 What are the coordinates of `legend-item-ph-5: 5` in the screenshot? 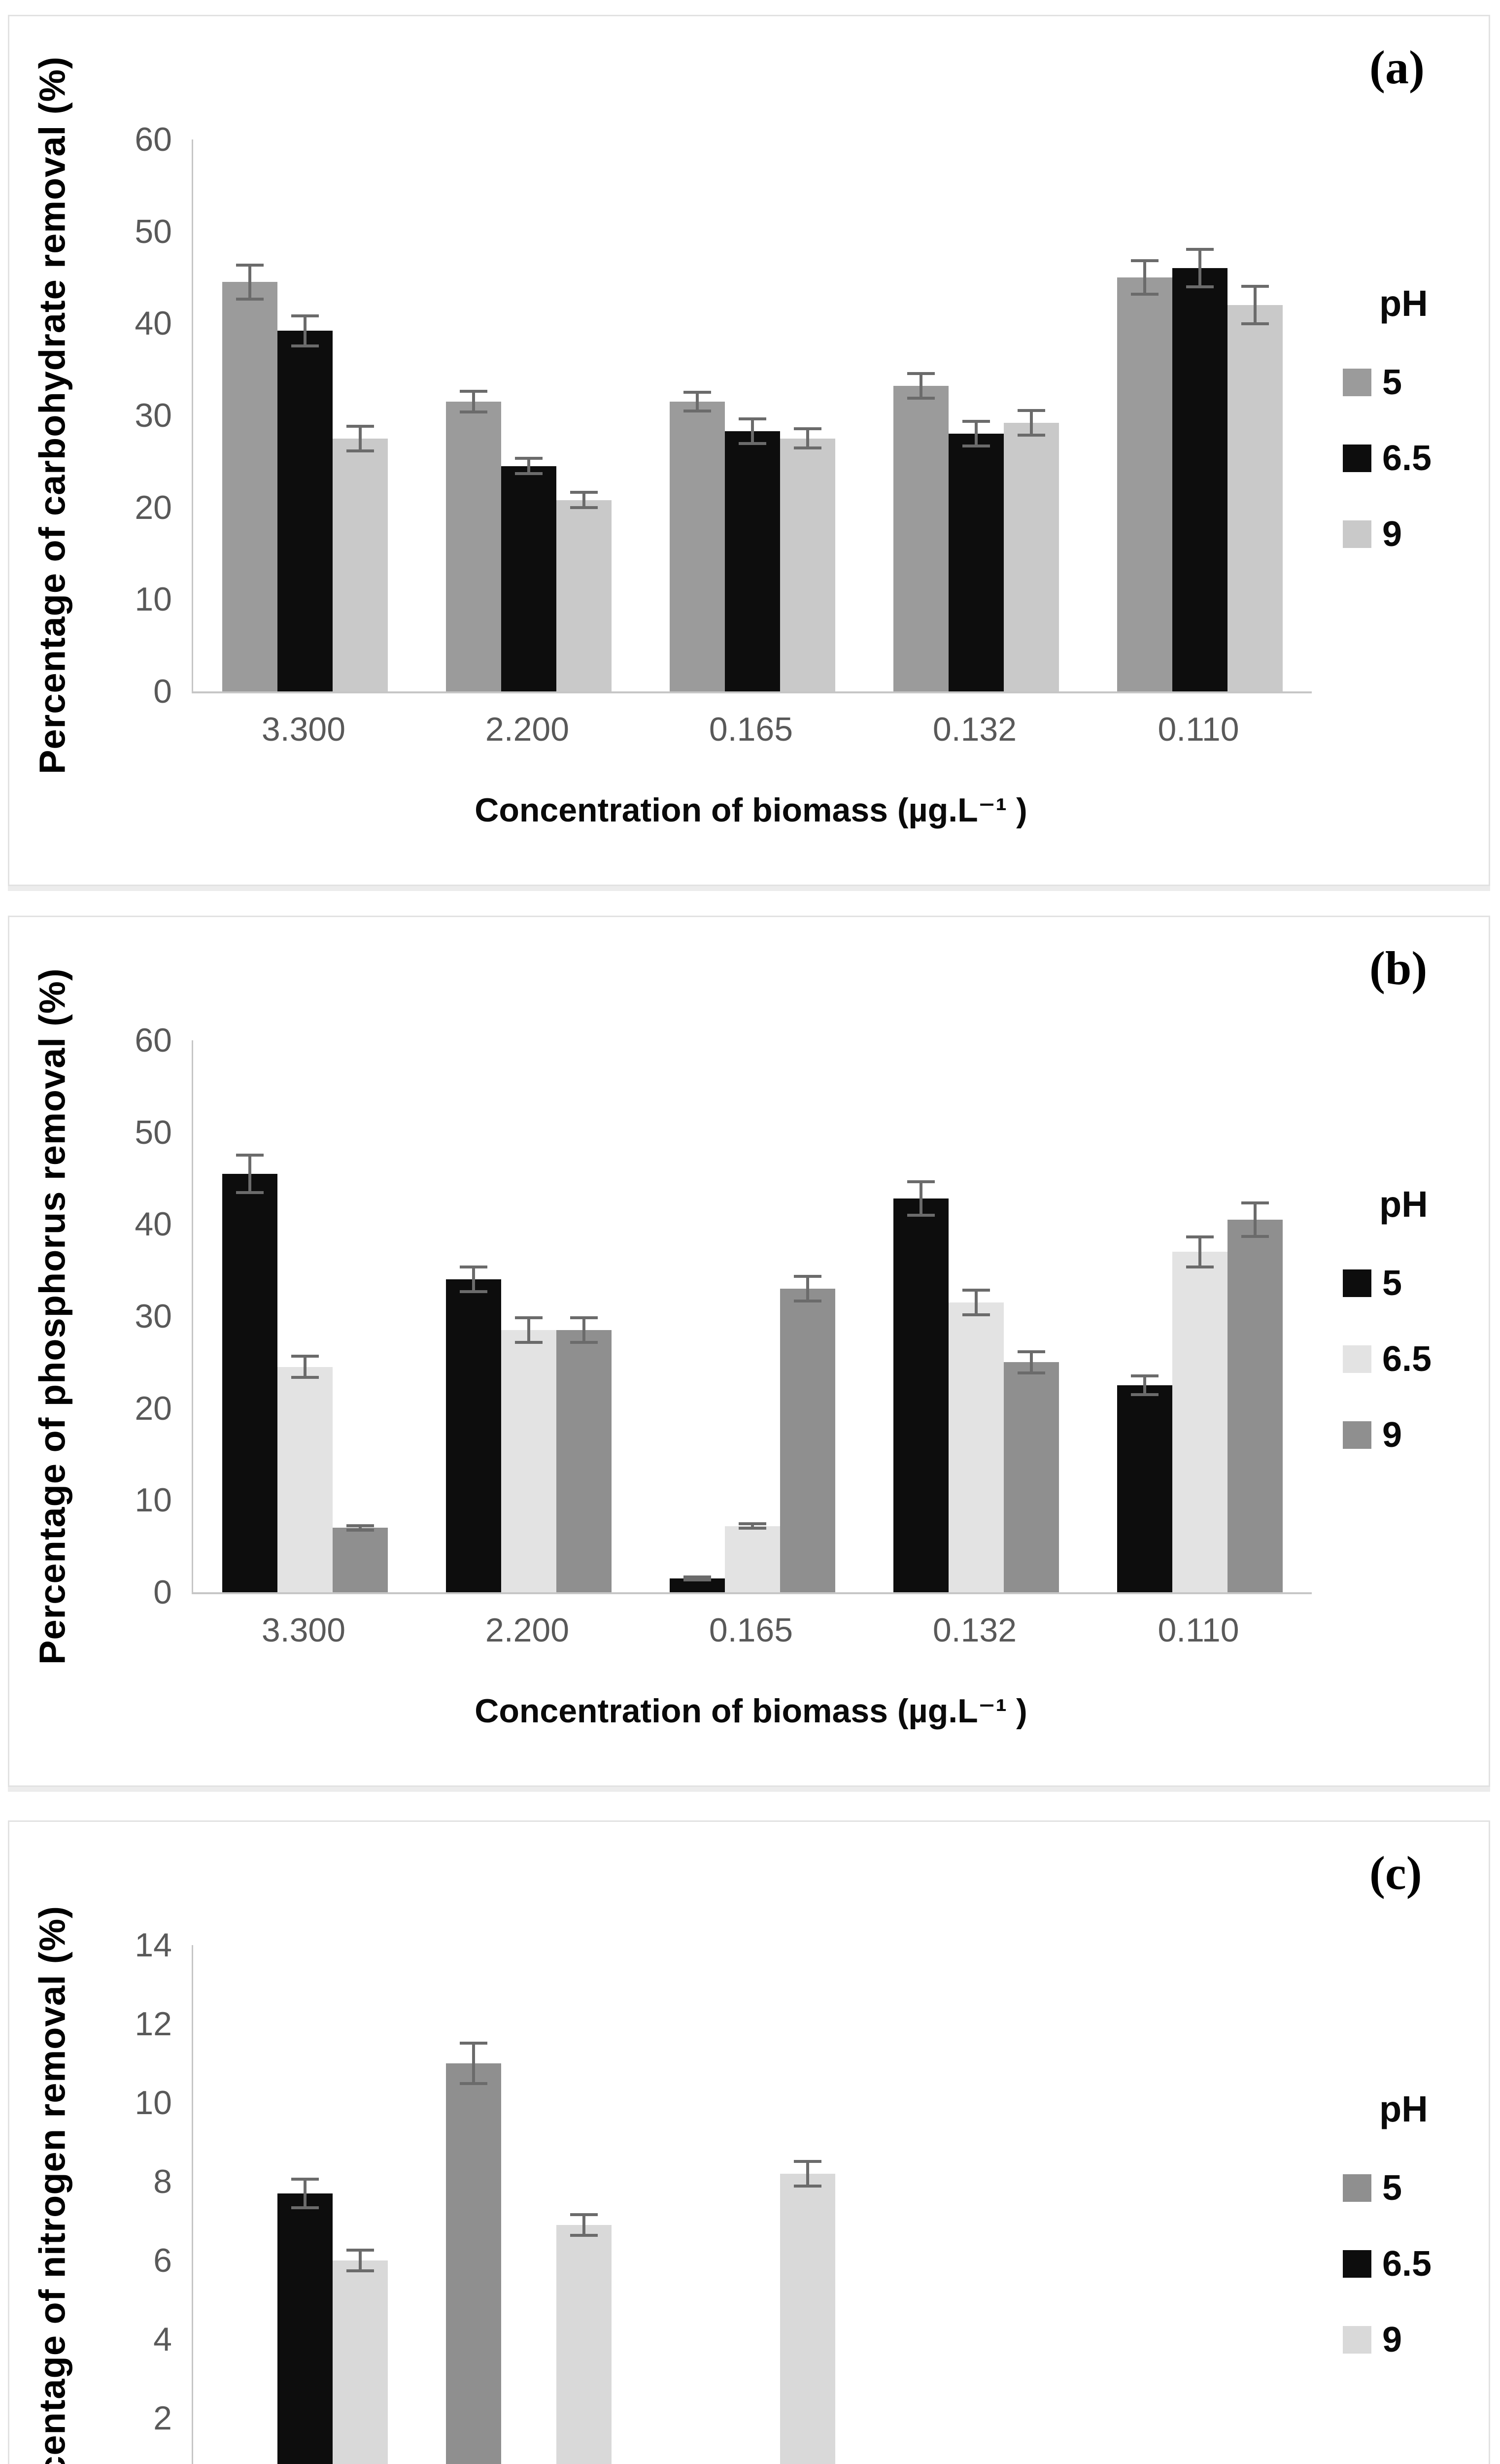 It's located at (1419, 2188).